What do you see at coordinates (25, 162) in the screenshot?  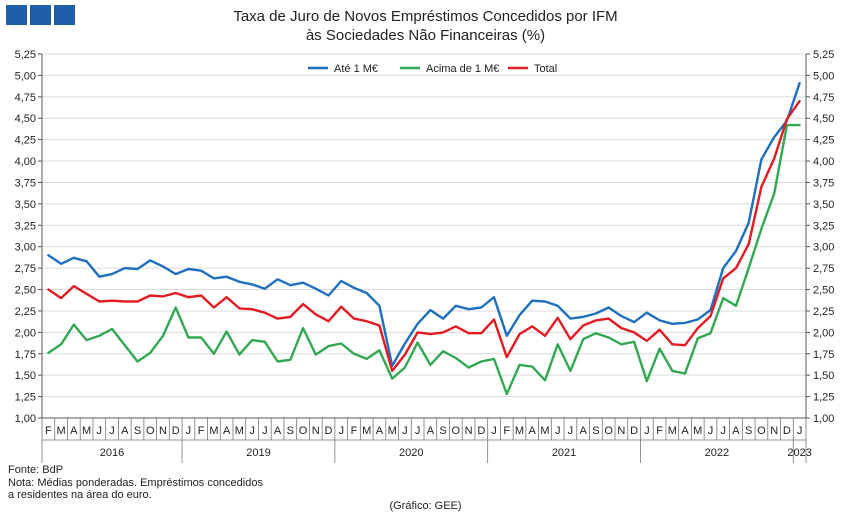 I see `y-tick-label: 4,00` at bounding box center [25, 162].